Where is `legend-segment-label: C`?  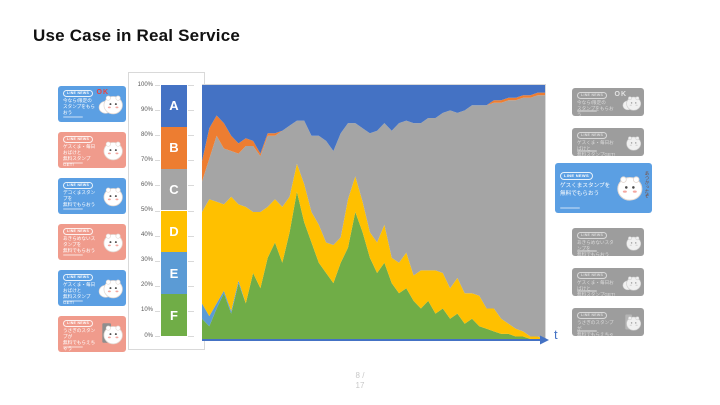
legend-segment-label: C is located at coordinates (174, 190).